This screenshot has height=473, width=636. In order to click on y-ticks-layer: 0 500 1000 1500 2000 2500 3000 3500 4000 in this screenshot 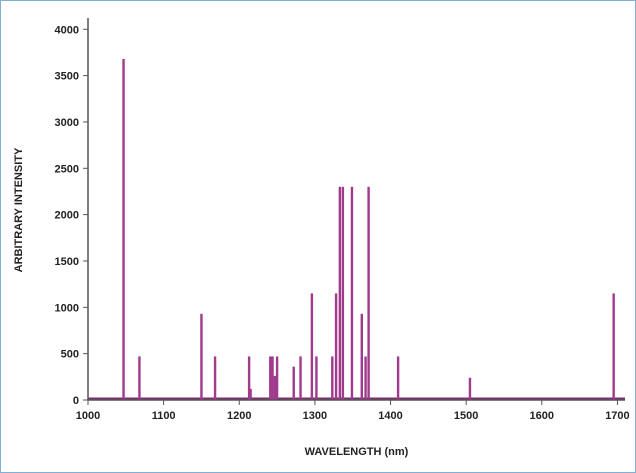, I will do `click(71, 215)`.